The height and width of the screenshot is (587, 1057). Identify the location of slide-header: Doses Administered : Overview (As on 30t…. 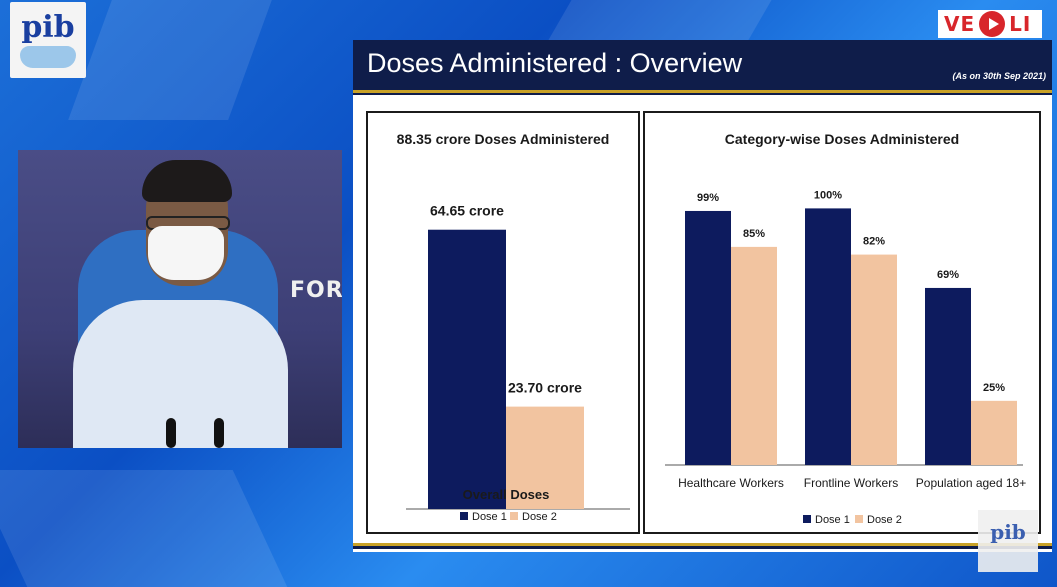
(702, 65).